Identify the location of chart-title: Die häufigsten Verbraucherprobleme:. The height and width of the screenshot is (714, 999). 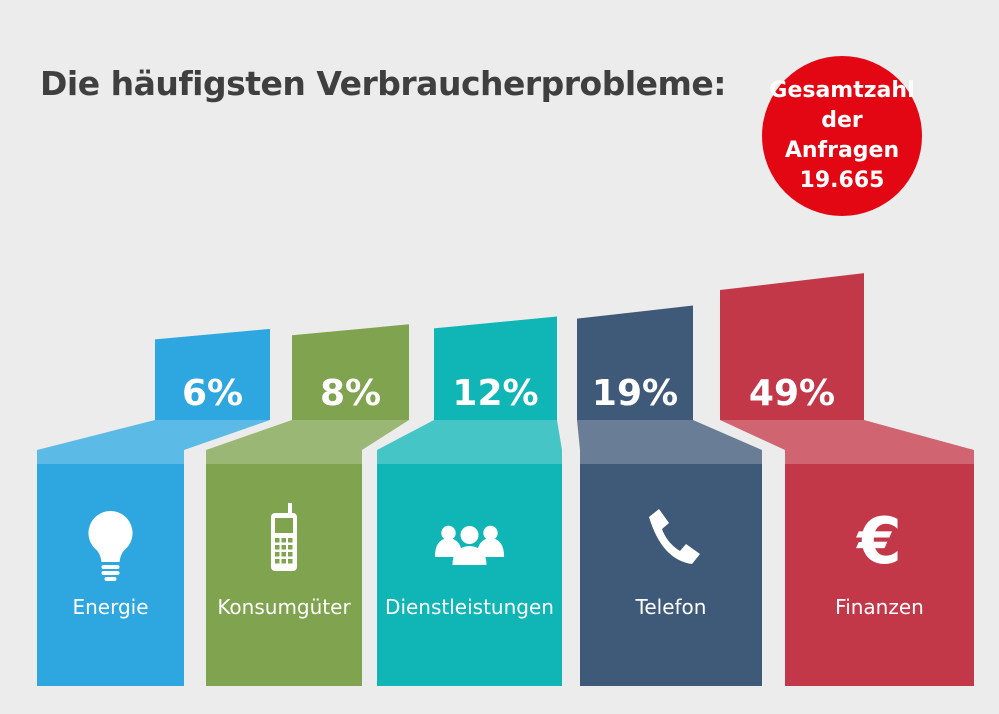
(383, 83).